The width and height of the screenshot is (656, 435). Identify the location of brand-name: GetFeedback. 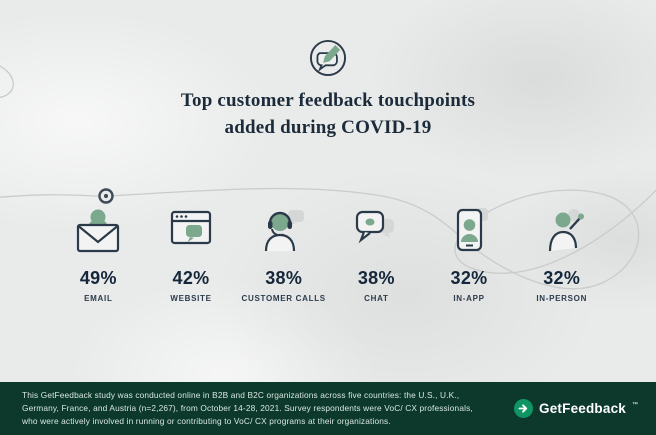
(582, 408).